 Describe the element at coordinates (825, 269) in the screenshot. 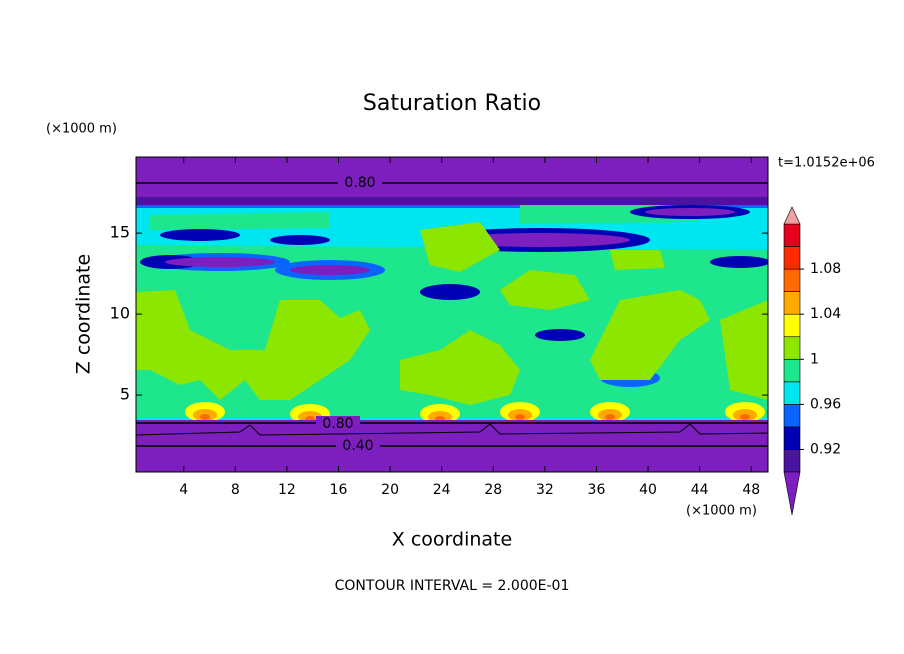

I see `colorbar-tick-label: 1.08` at that location.